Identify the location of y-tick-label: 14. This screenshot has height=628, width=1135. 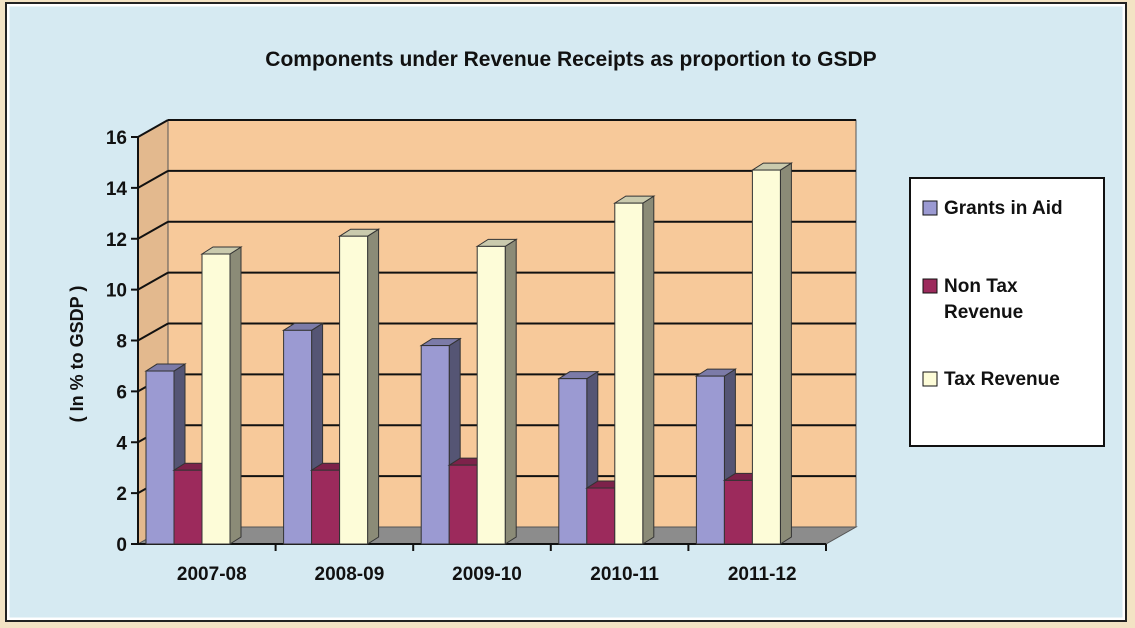
(117, 189).